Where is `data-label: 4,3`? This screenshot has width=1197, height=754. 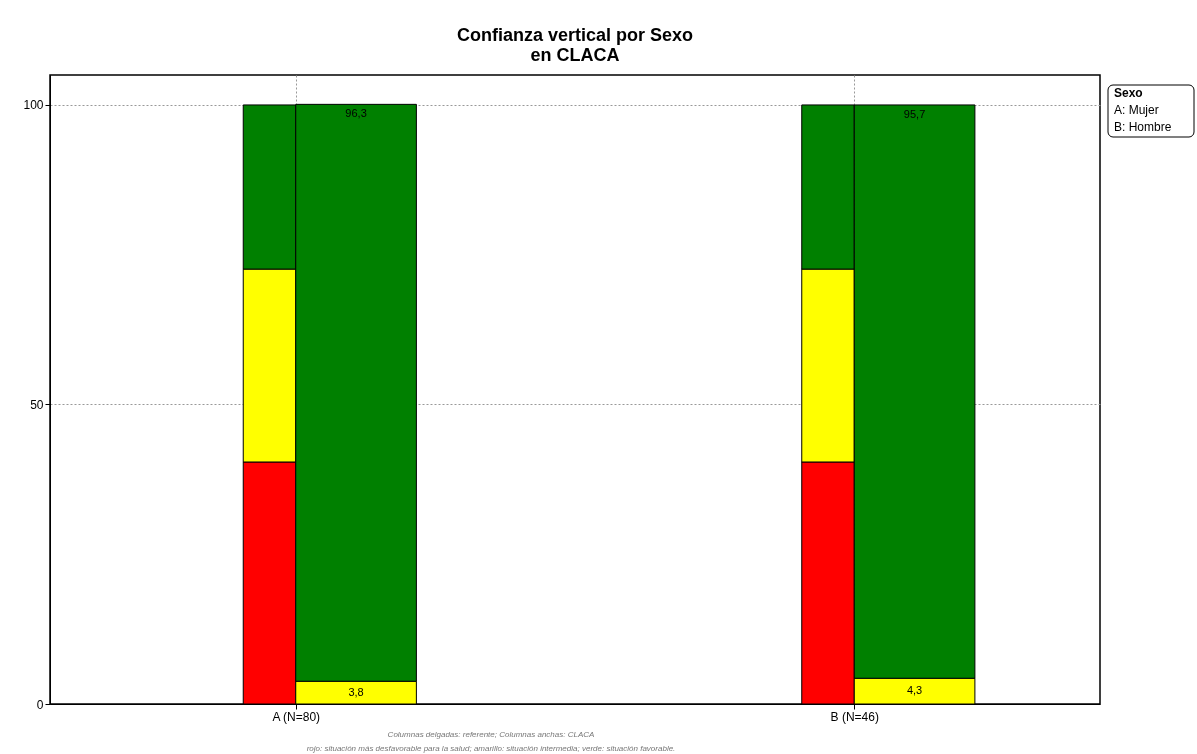
data-label: 4,3 is located at coordinates (914, 690).